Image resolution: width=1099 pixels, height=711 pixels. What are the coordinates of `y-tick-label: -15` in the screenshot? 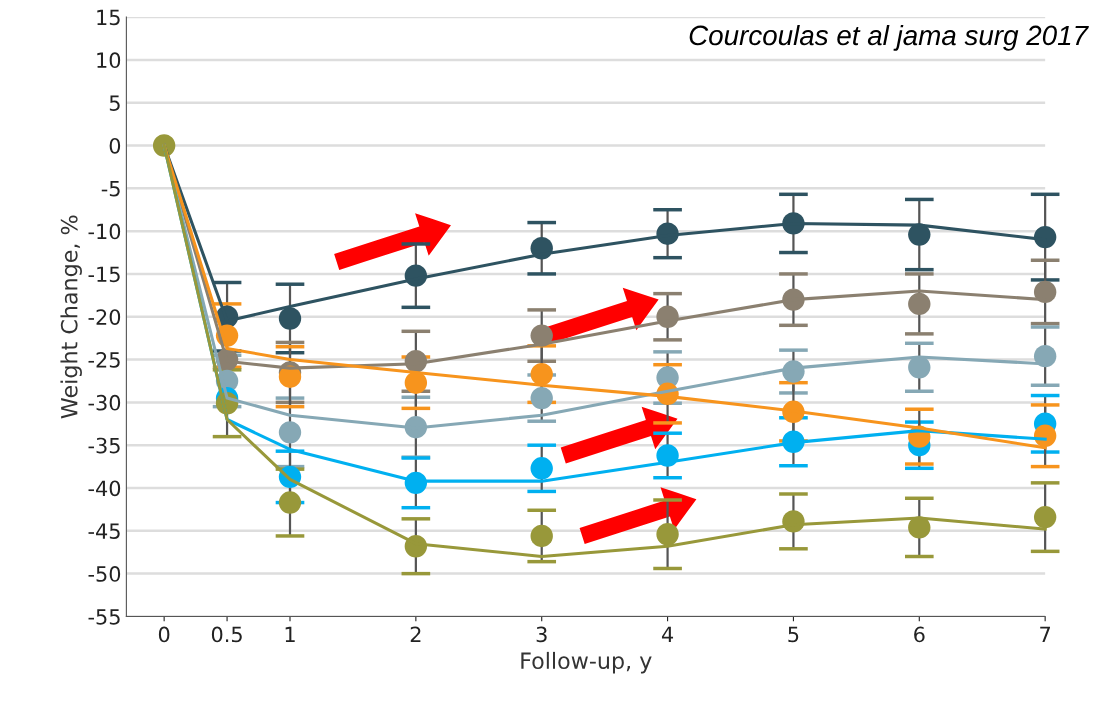 It's located at (104, 274).